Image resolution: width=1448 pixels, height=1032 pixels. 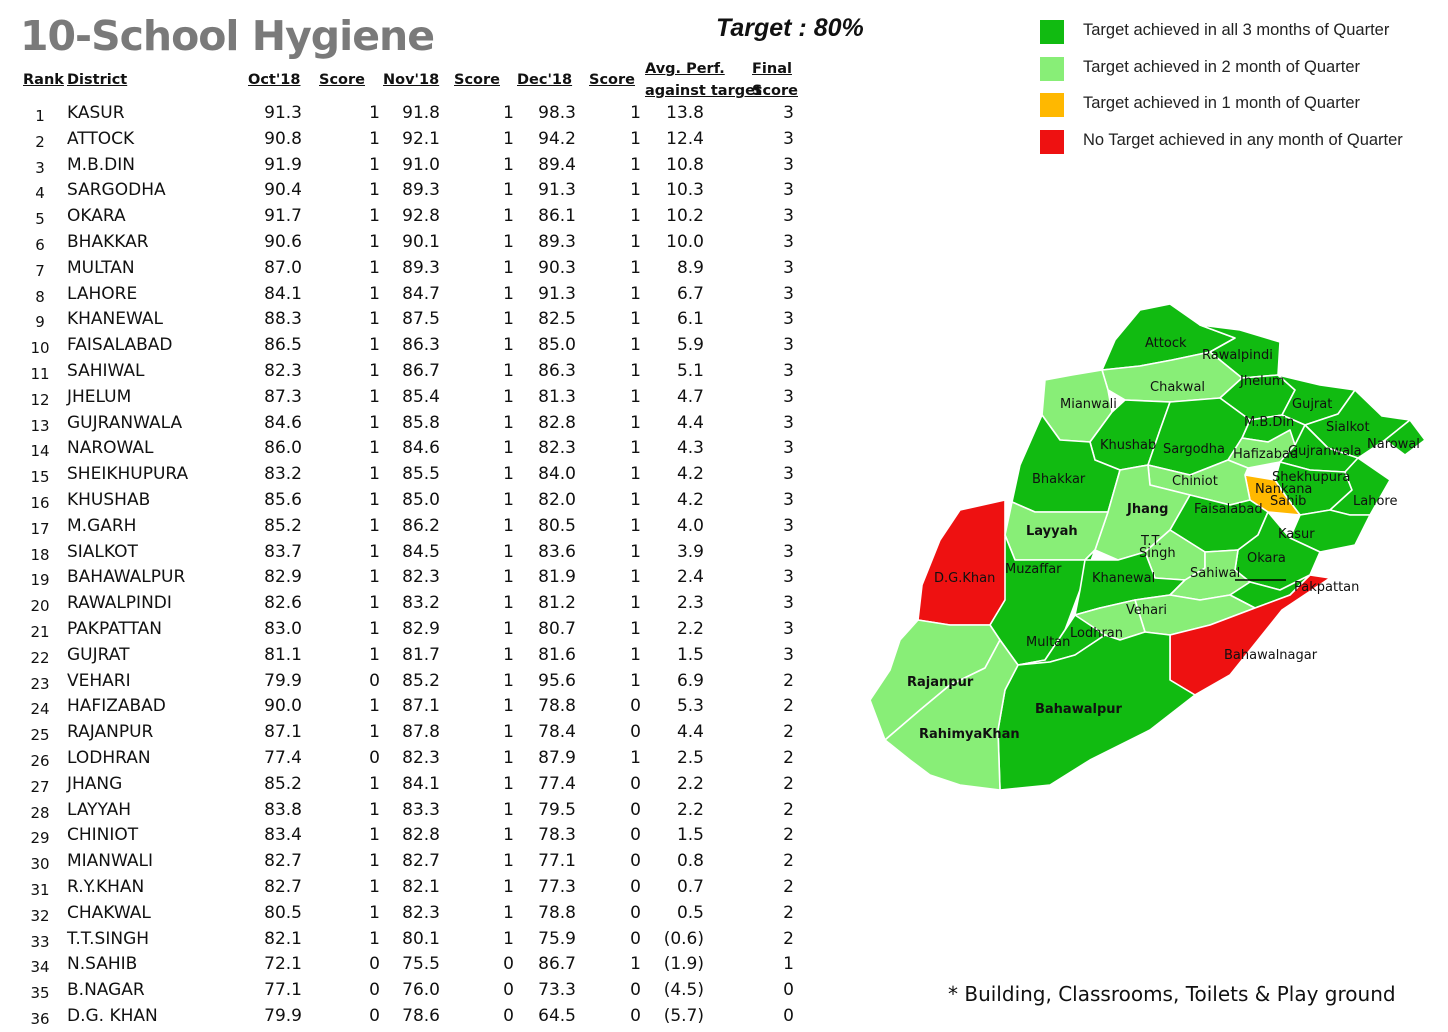 What do you see at coordinates (1221, 103) in the screenshot?
I see `legend-label: Target achieved in 1 month of Quarter` at bounding box center [1221, 103].